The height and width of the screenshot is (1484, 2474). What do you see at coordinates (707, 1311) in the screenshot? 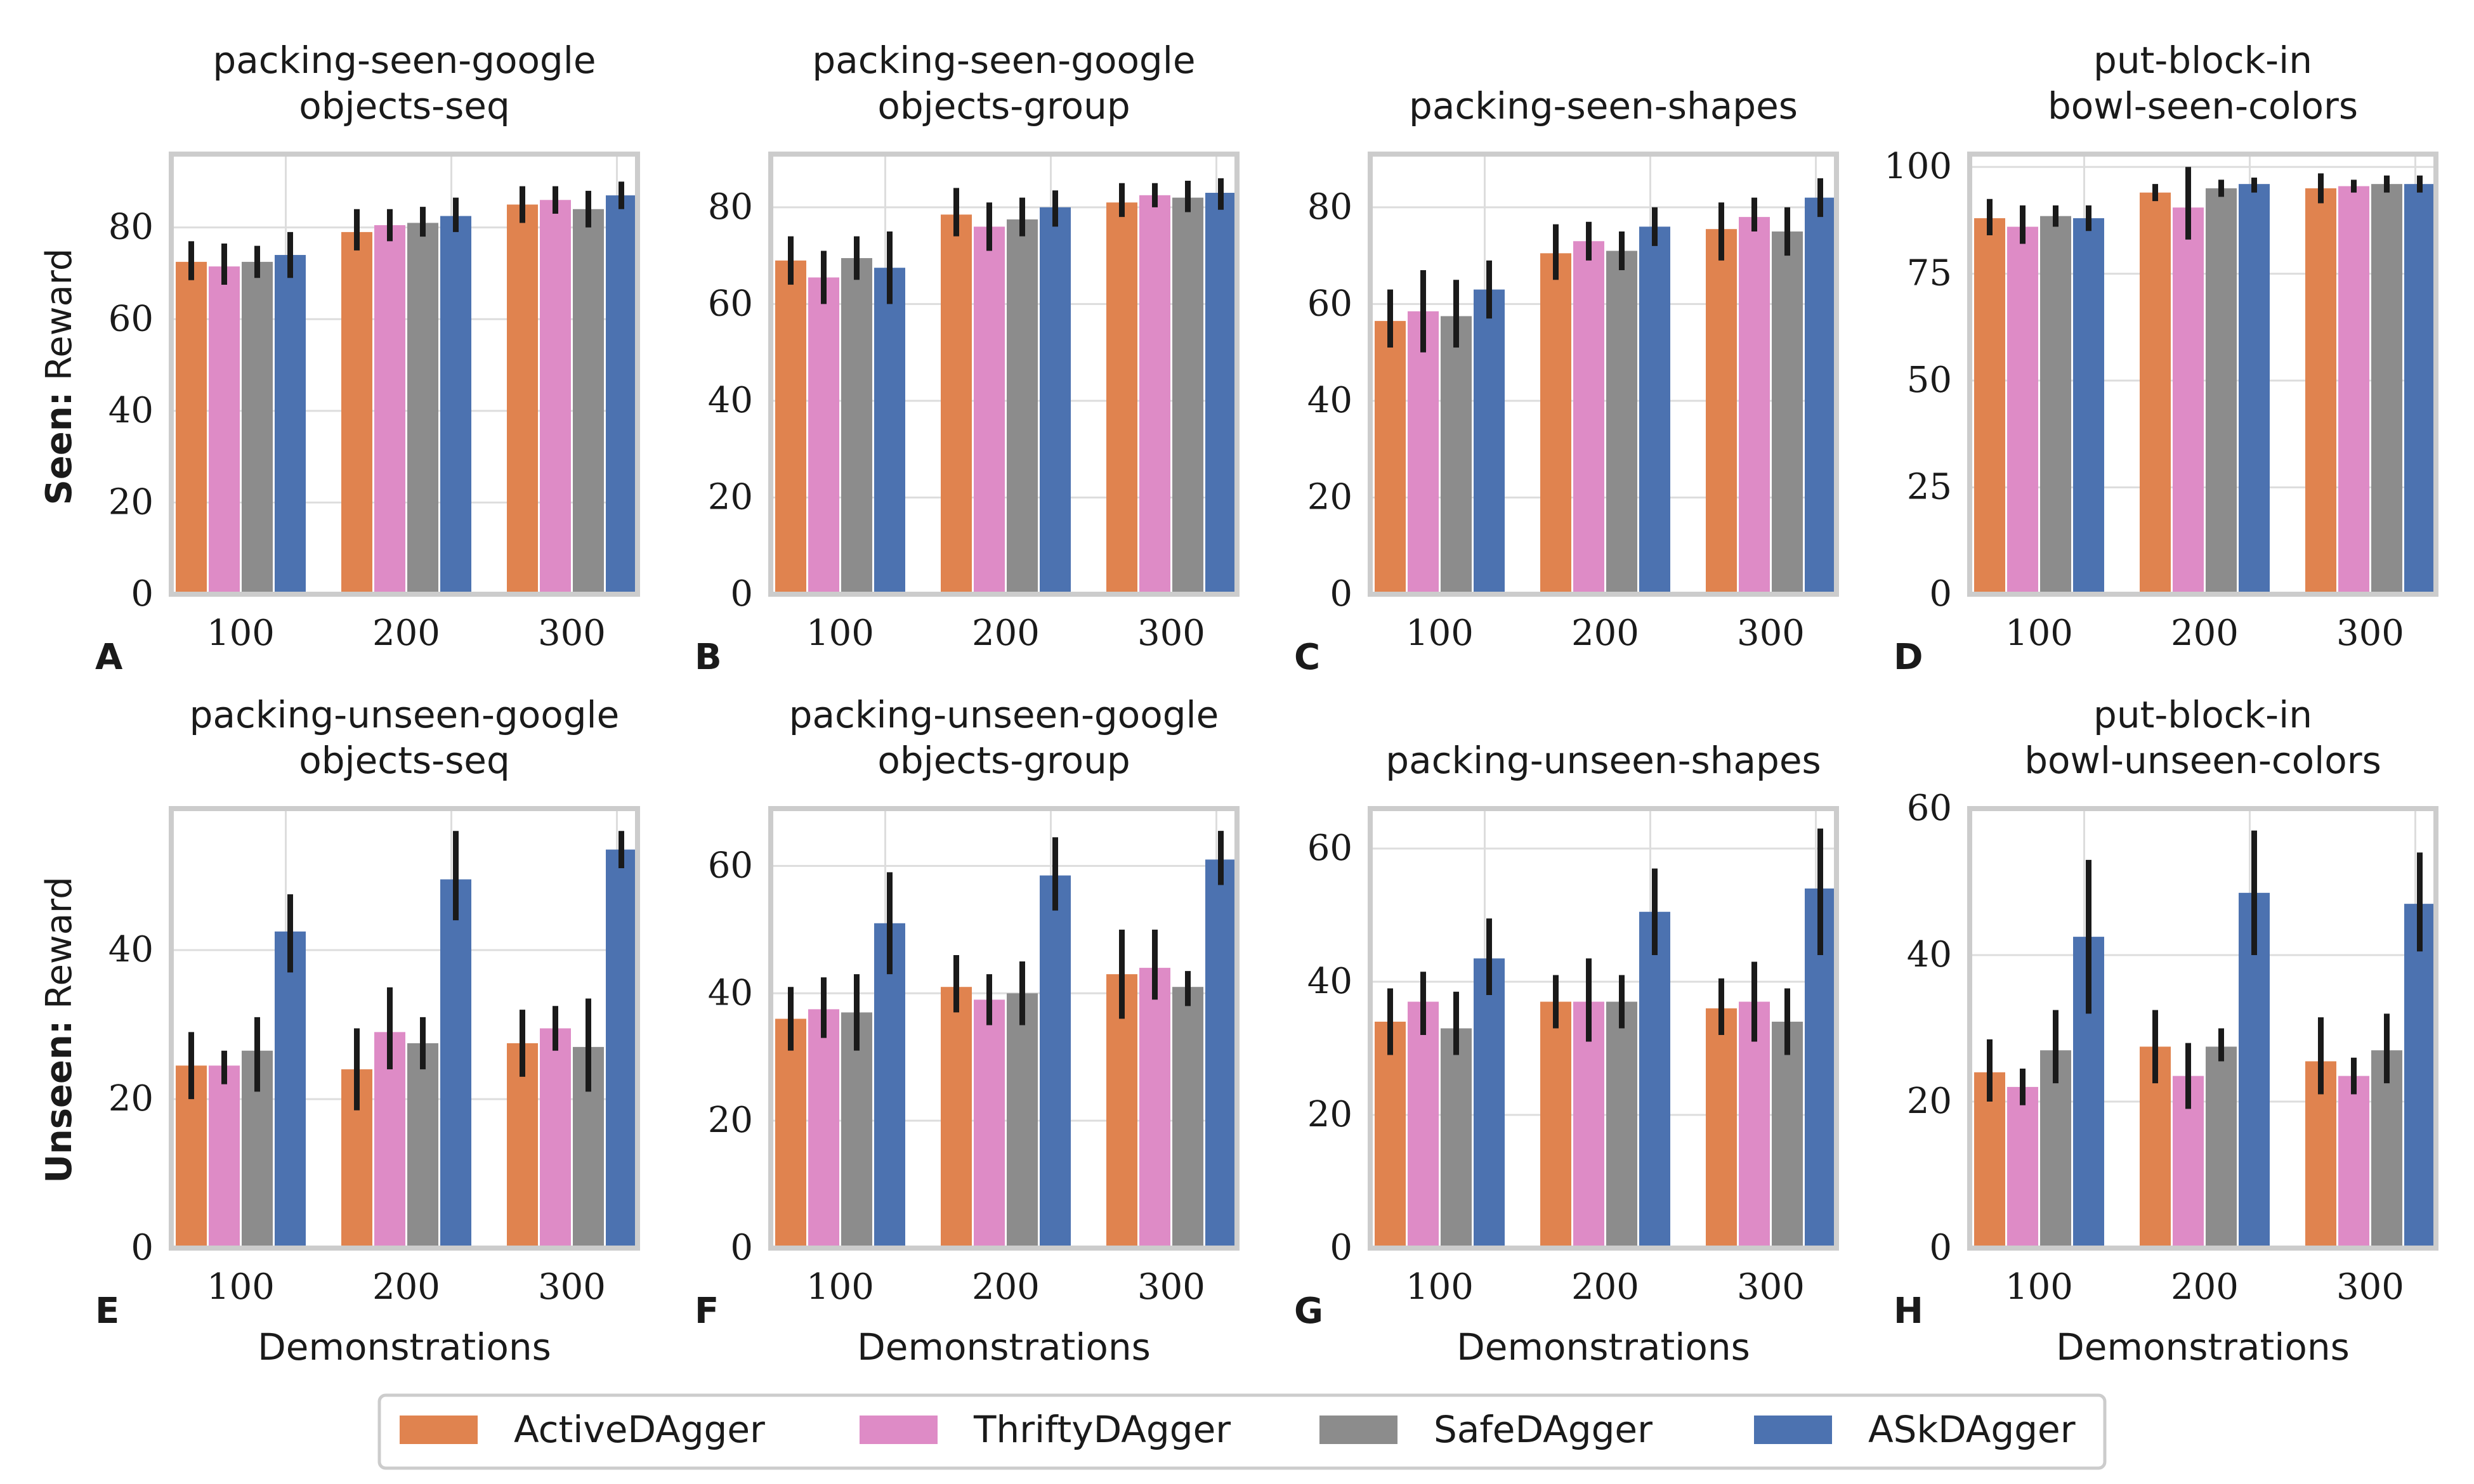
I see `panel-f-letter: F` at bounding box center [707, 1311].